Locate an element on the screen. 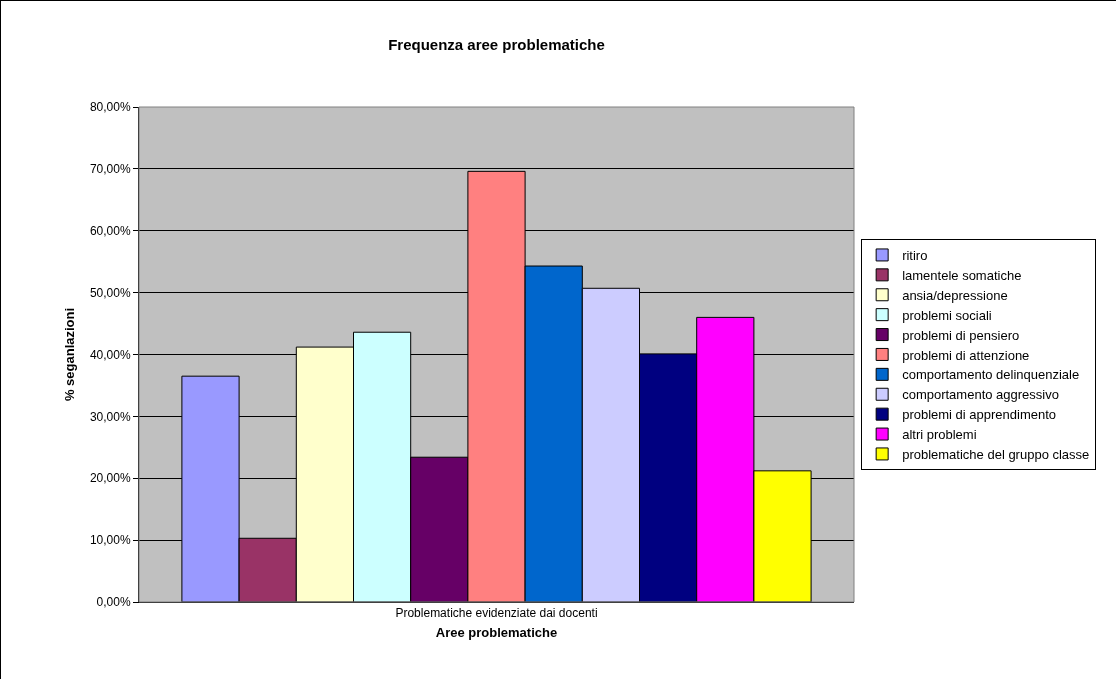  y-tick-label: 0,00% is located at coordinates (113, 602).